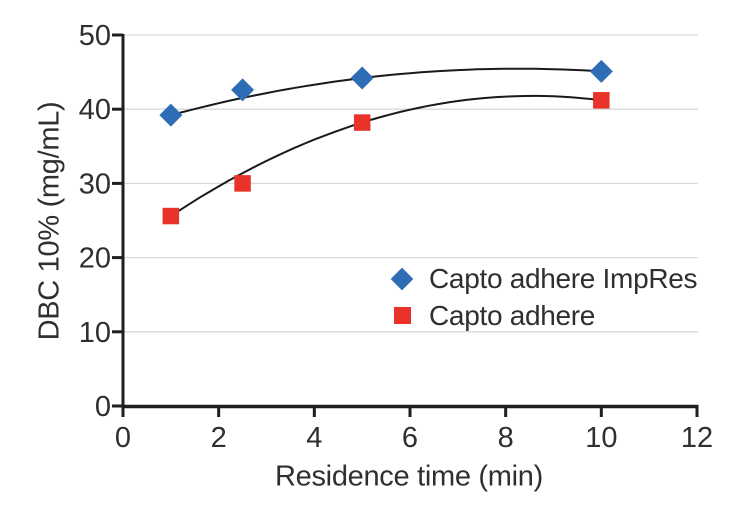 This screenshot has height=509, width=736. What do you see at coordinates (219, 438) in the screenshot?
I see `x-tick-label-2: 2` at bounding box center [219, 438].